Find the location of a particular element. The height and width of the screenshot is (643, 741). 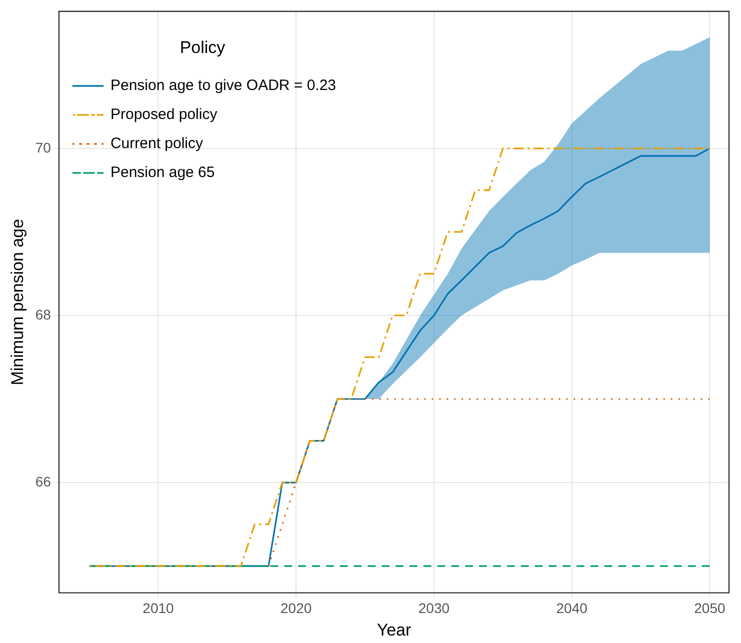

x-tick-label: 2020 is located at coordinates (296, 608).